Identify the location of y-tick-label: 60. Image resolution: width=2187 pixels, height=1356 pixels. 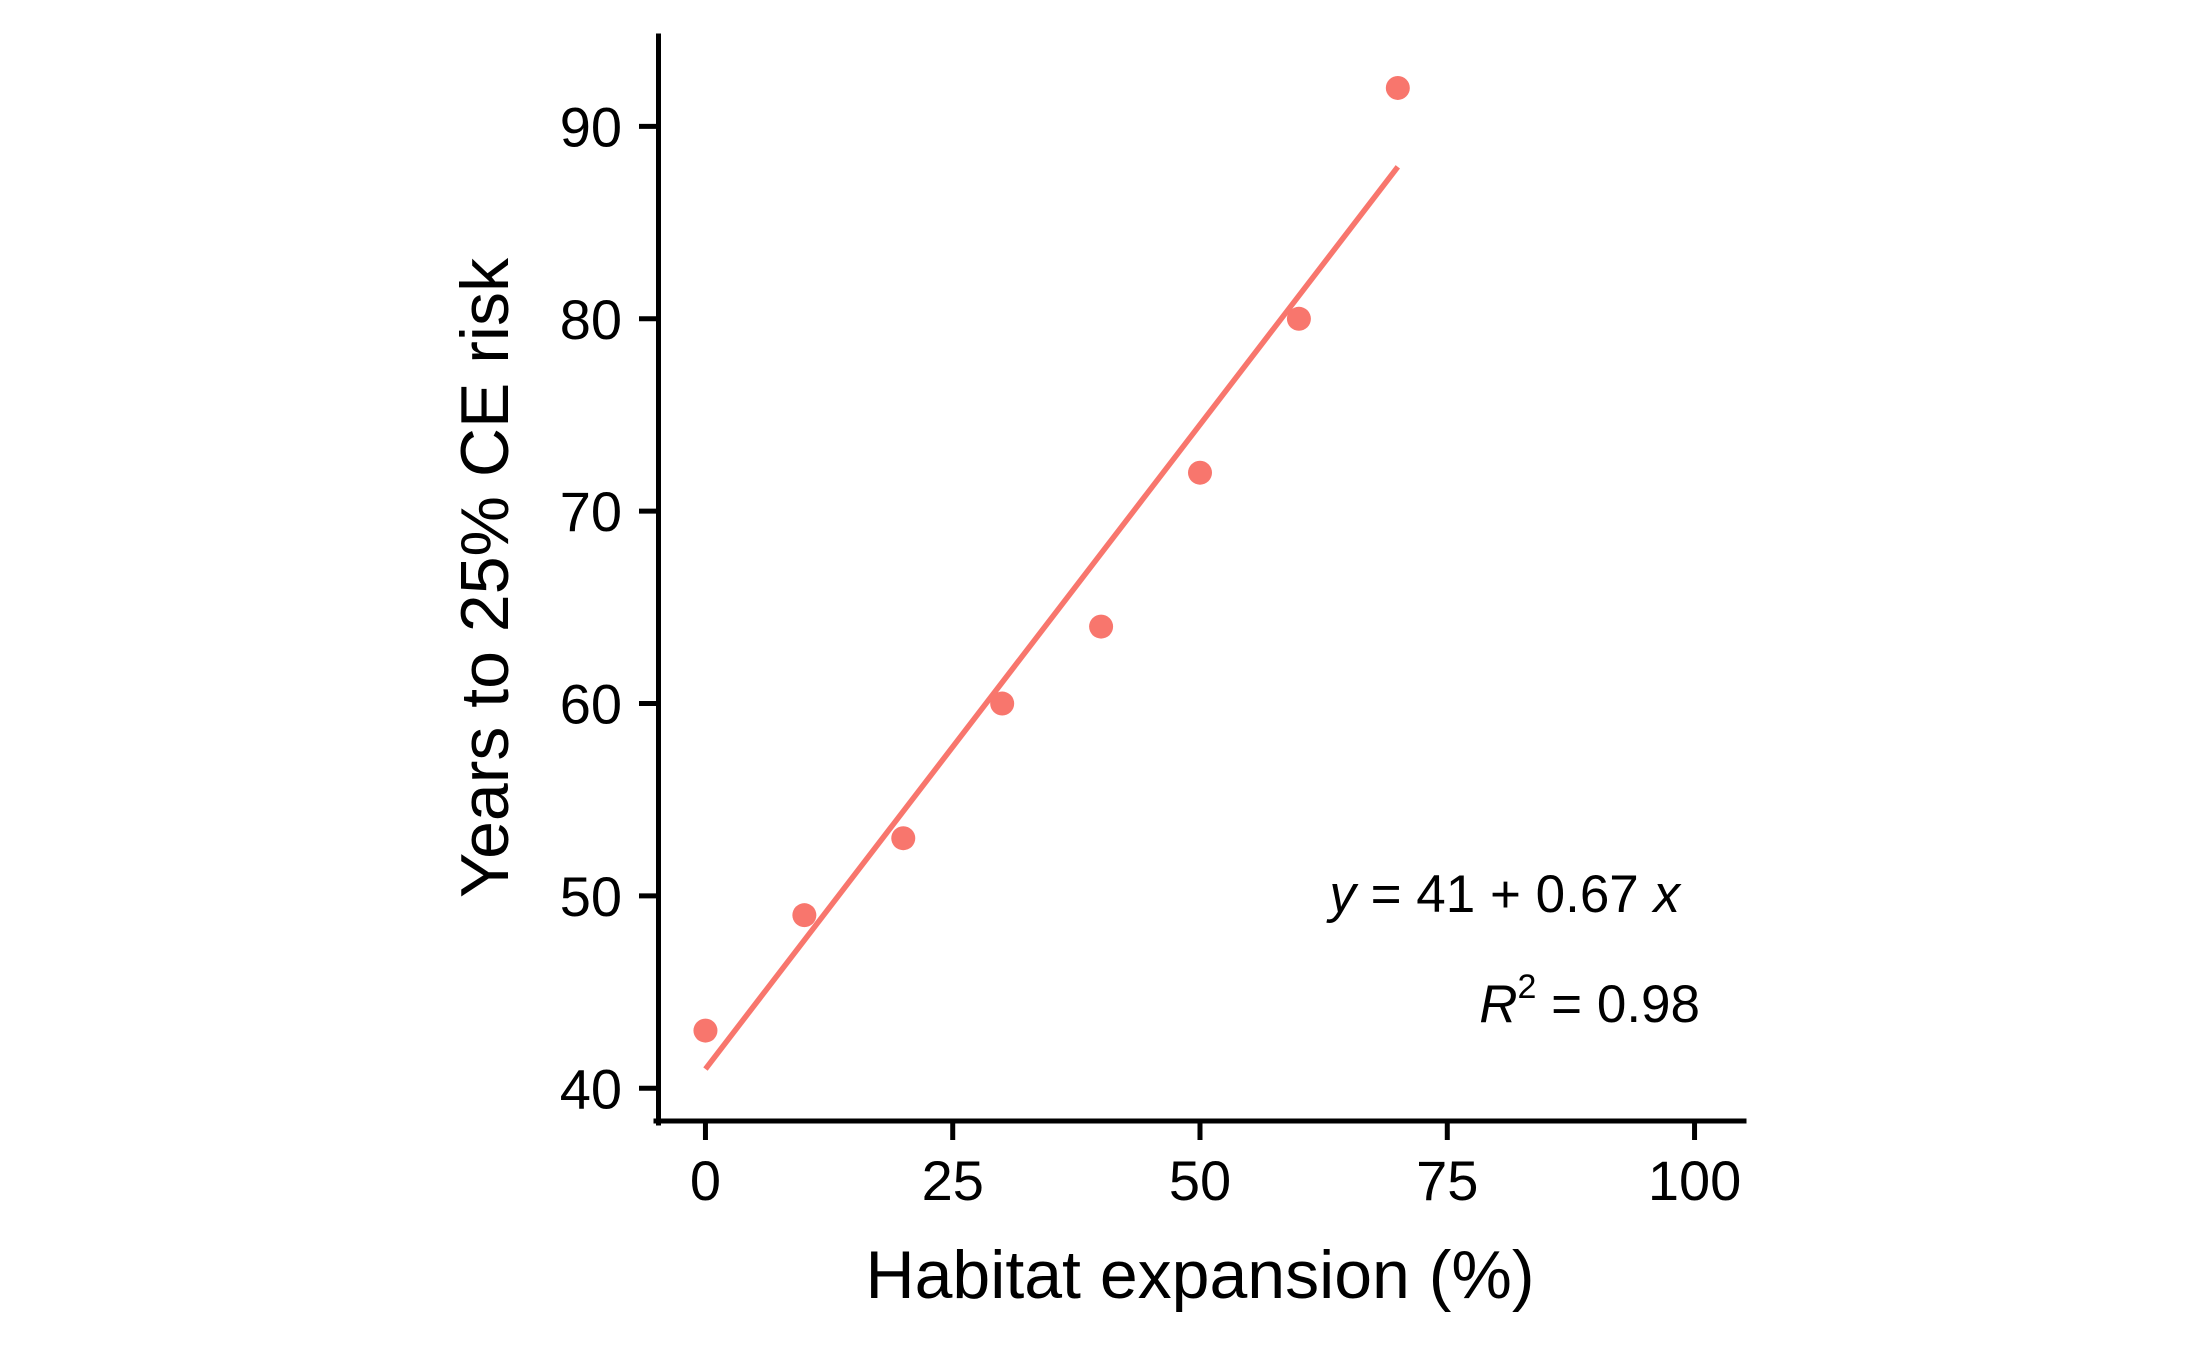
(591, 704).